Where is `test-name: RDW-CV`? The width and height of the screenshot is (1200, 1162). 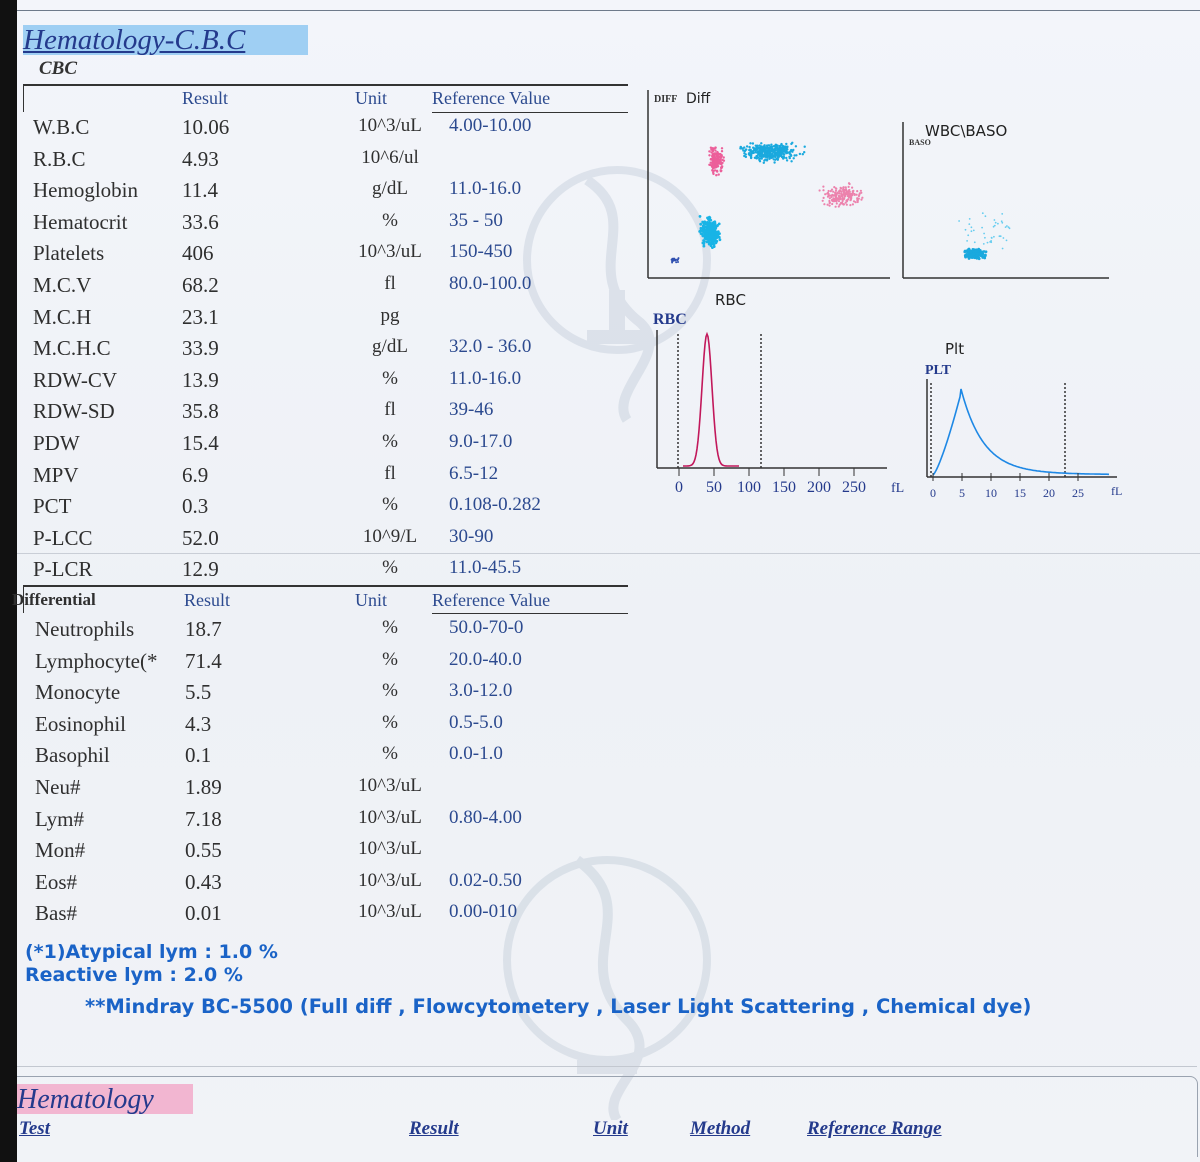
test-name: RDW-CV is located at coordinates (75, 379).